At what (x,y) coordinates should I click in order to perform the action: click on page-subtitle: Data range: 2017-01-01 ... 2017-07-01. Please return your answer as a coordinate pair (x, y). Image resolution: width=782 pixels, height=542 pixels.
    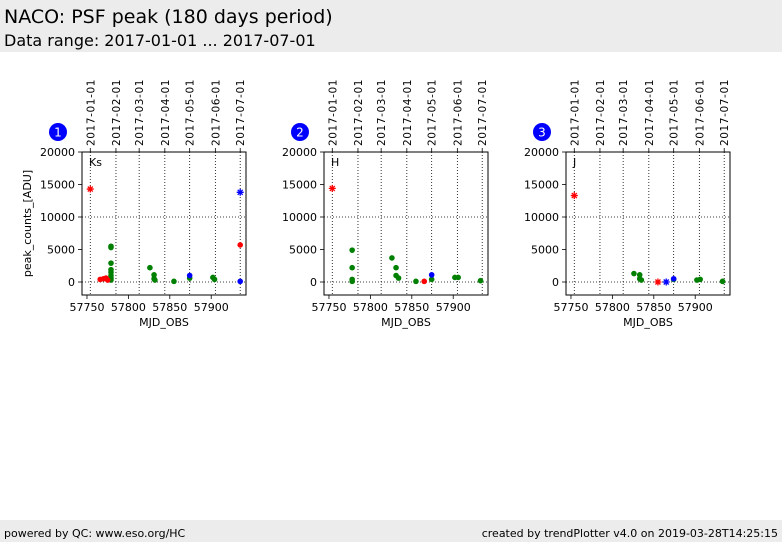
    Looking at the image, I should click on (160, 40).